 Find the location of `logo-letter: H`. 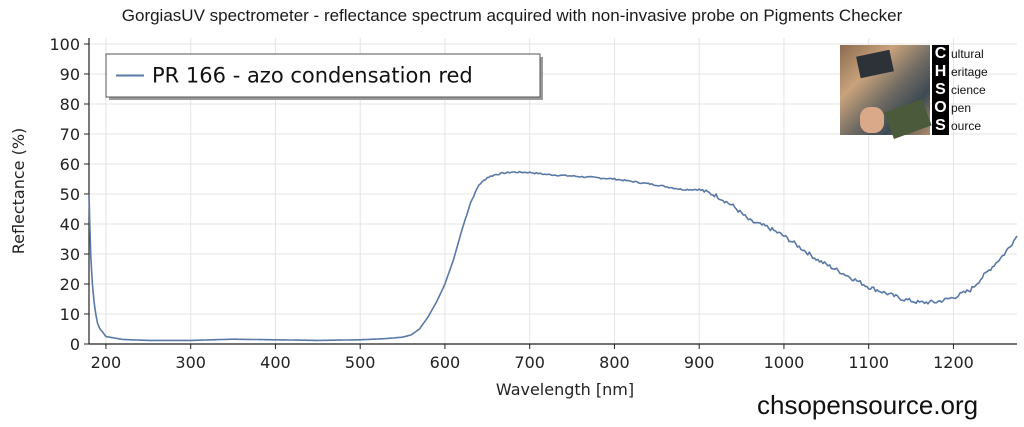

logo-letter: H is located at coordinates (940, 71).